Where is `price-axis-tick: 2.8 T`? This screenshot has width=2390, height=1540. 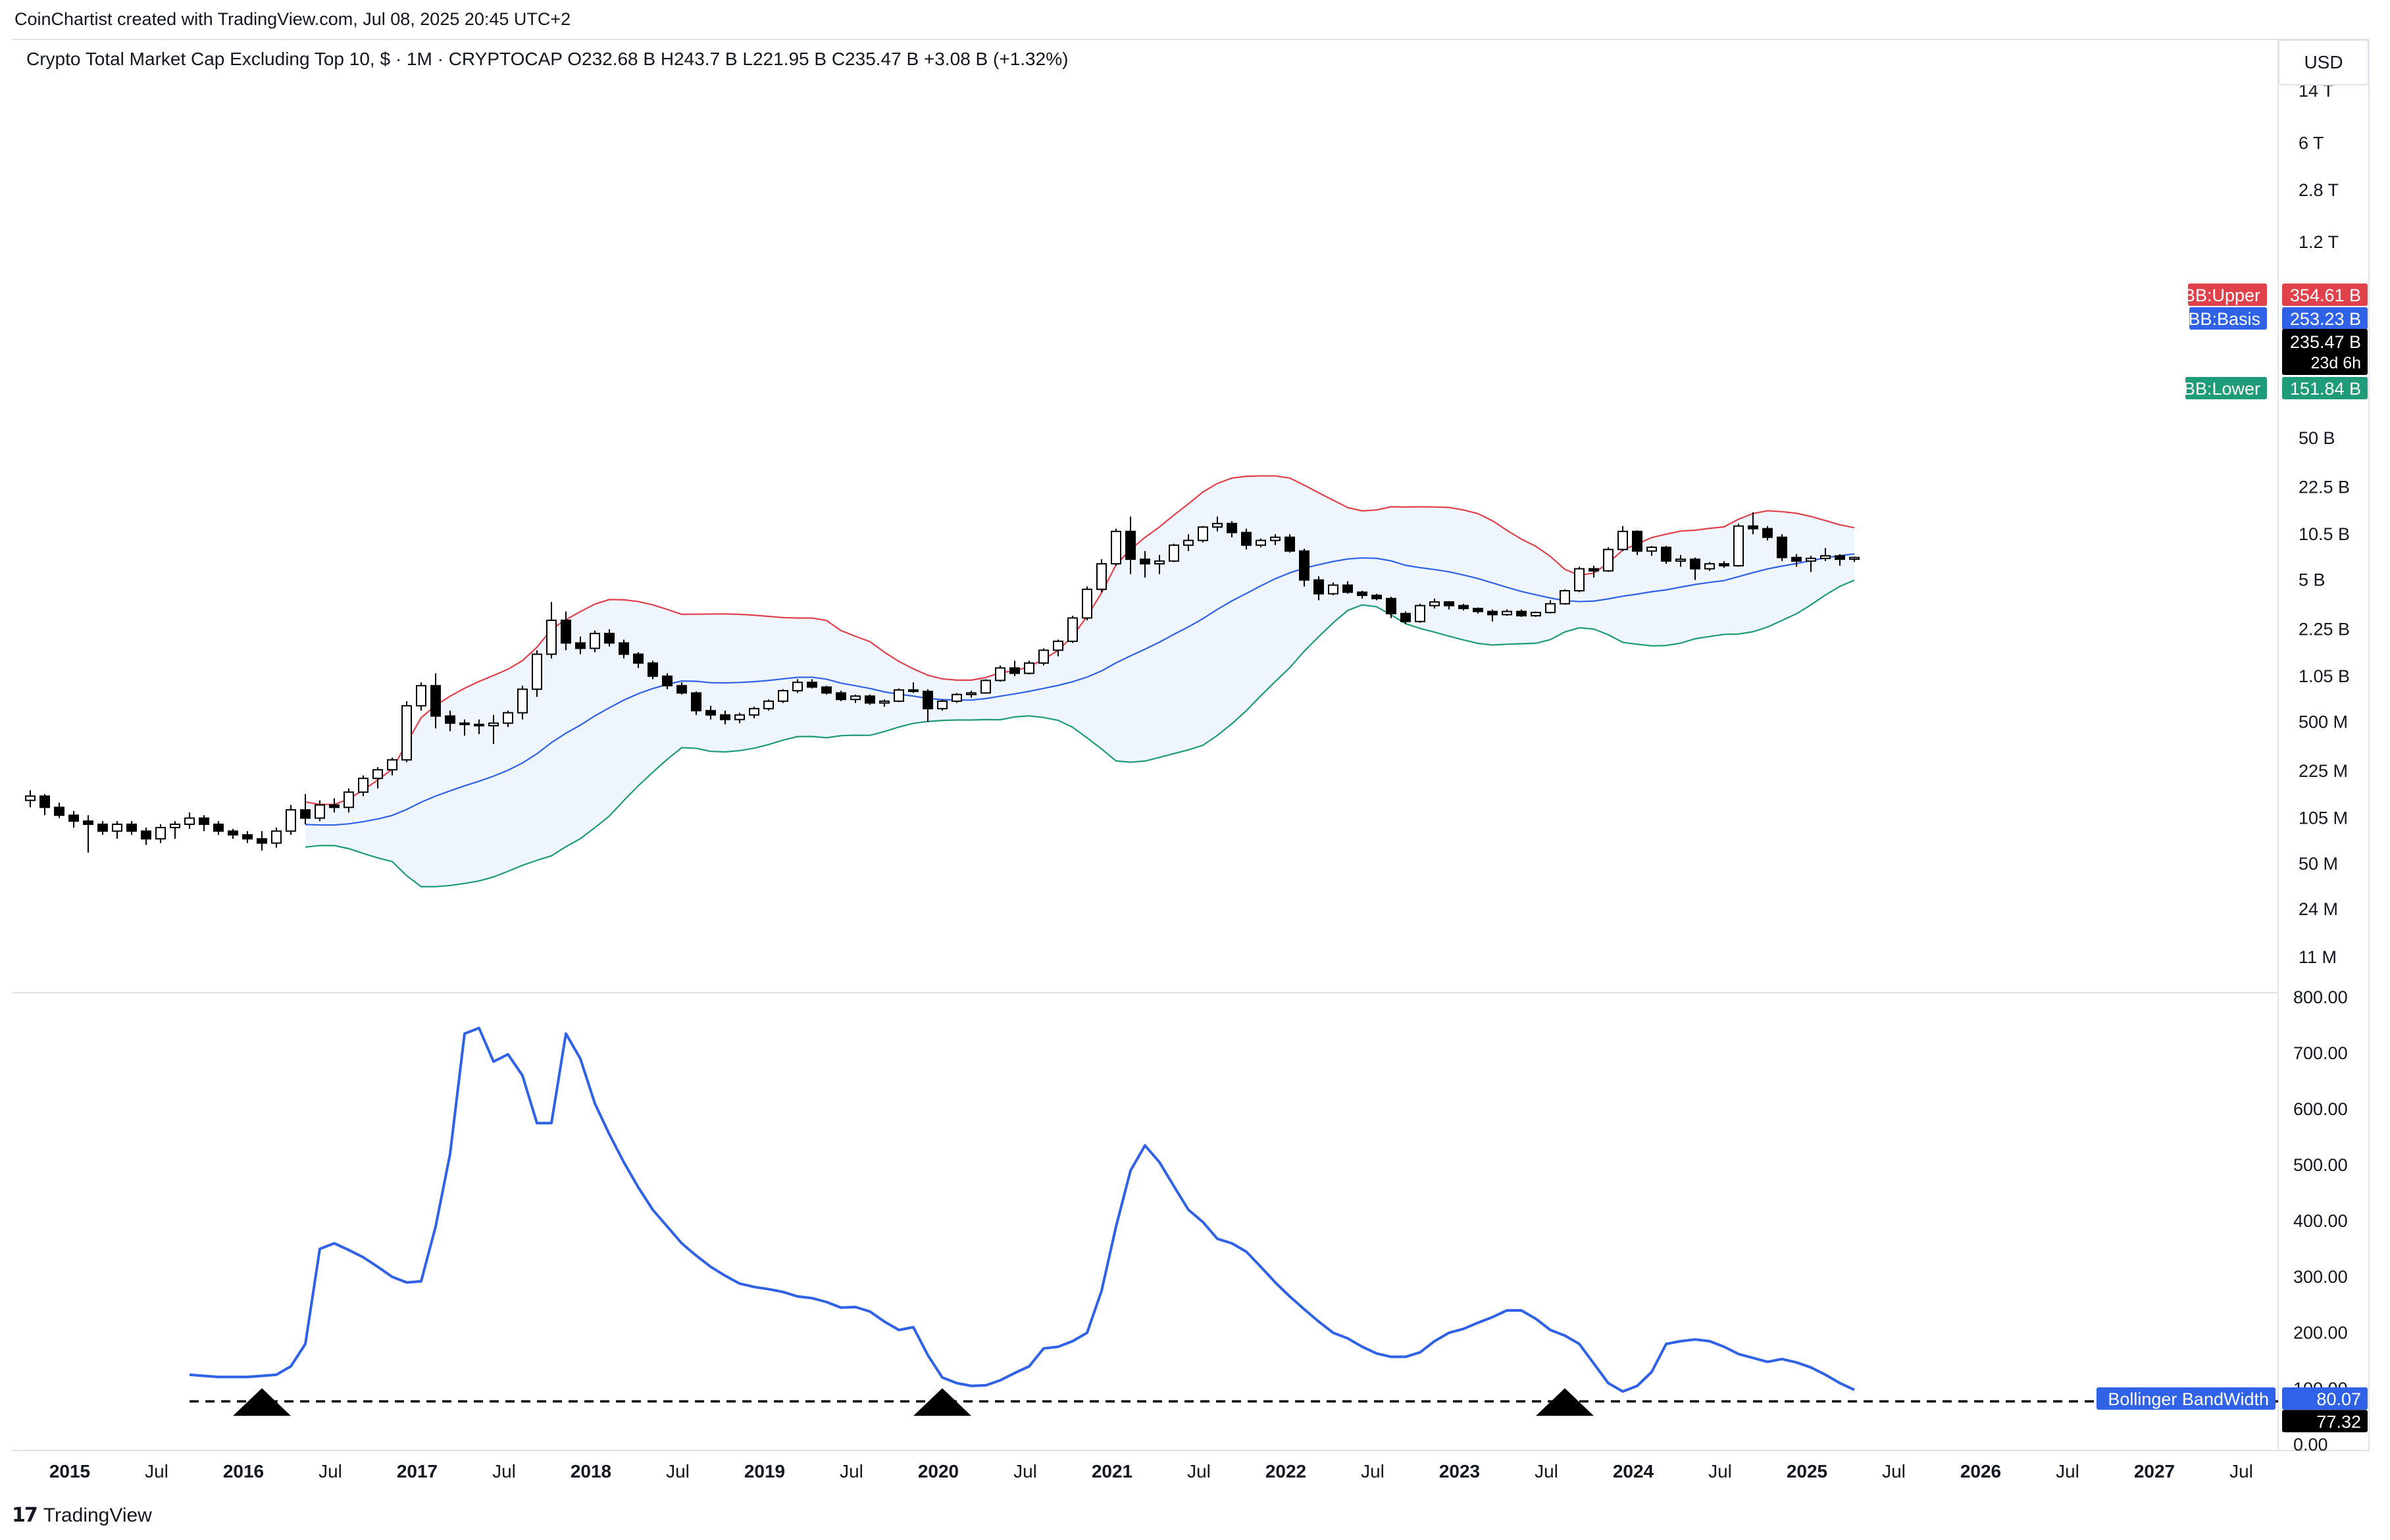 price-axis-tick: 2.8 T is located at coordinates (2319, 190).